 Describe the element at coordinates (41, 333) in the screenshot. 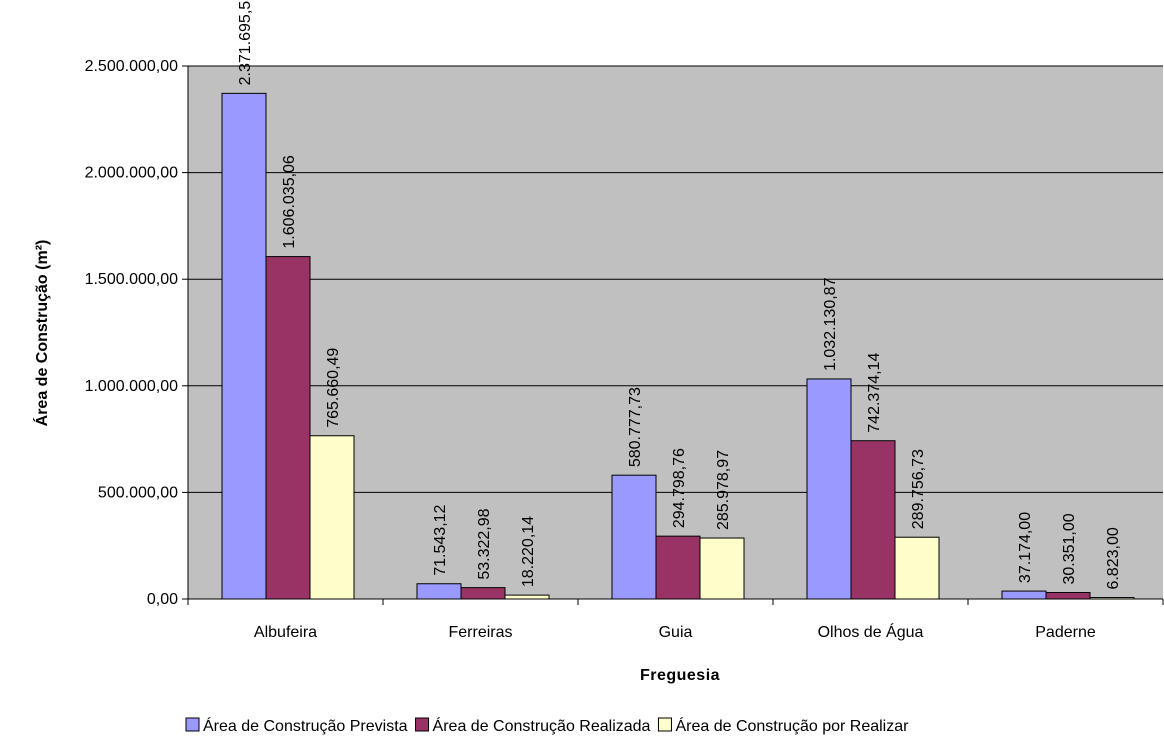

I see `y-axis-title: Área de Construção (m²)` at that location.